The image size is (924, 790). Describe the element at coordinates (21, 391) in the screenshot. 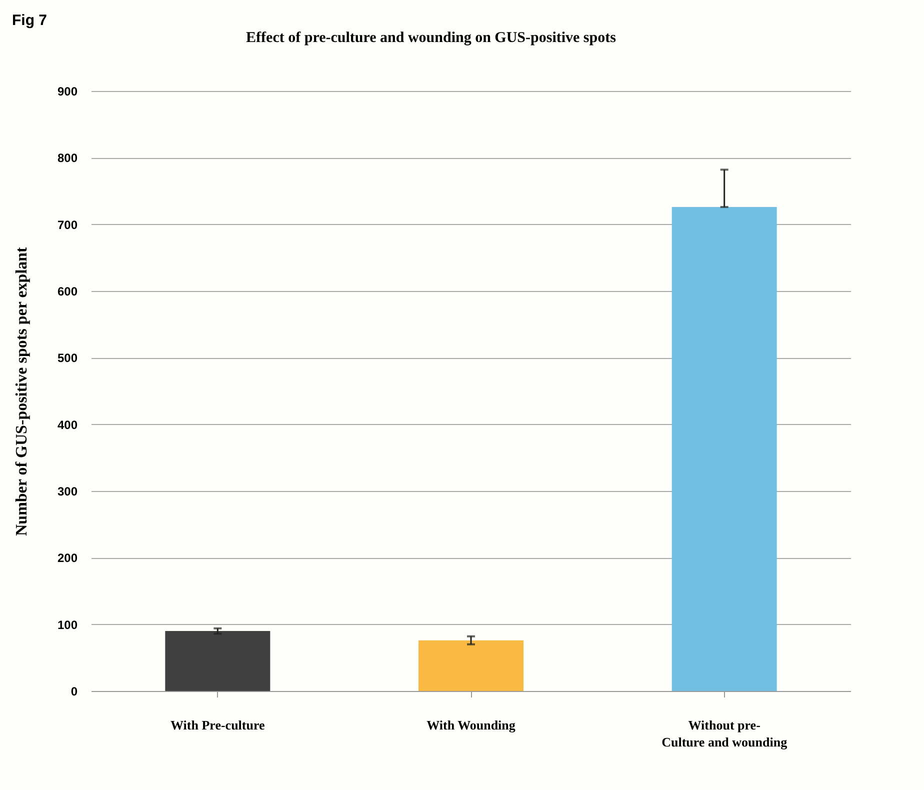

I see `y-axis-title: Number of GUS-positive spots per explant` at that location.